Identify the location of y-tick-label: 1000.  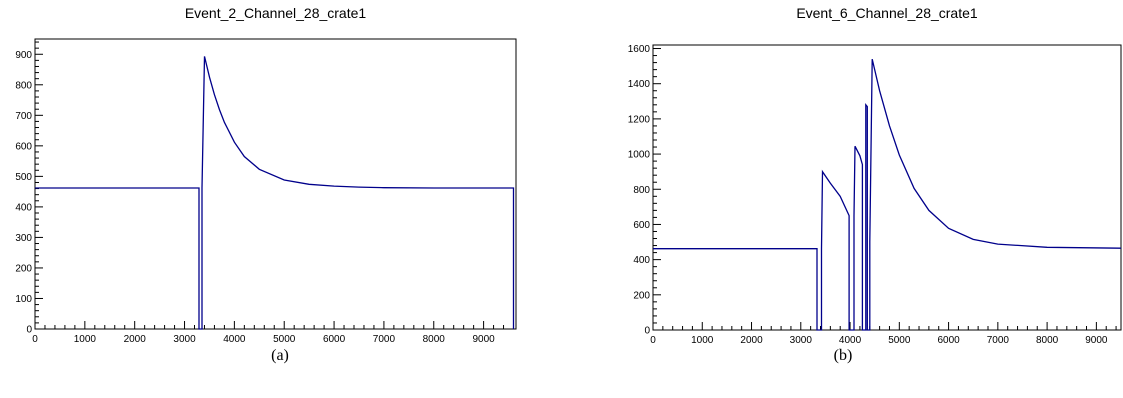
(639, 155).